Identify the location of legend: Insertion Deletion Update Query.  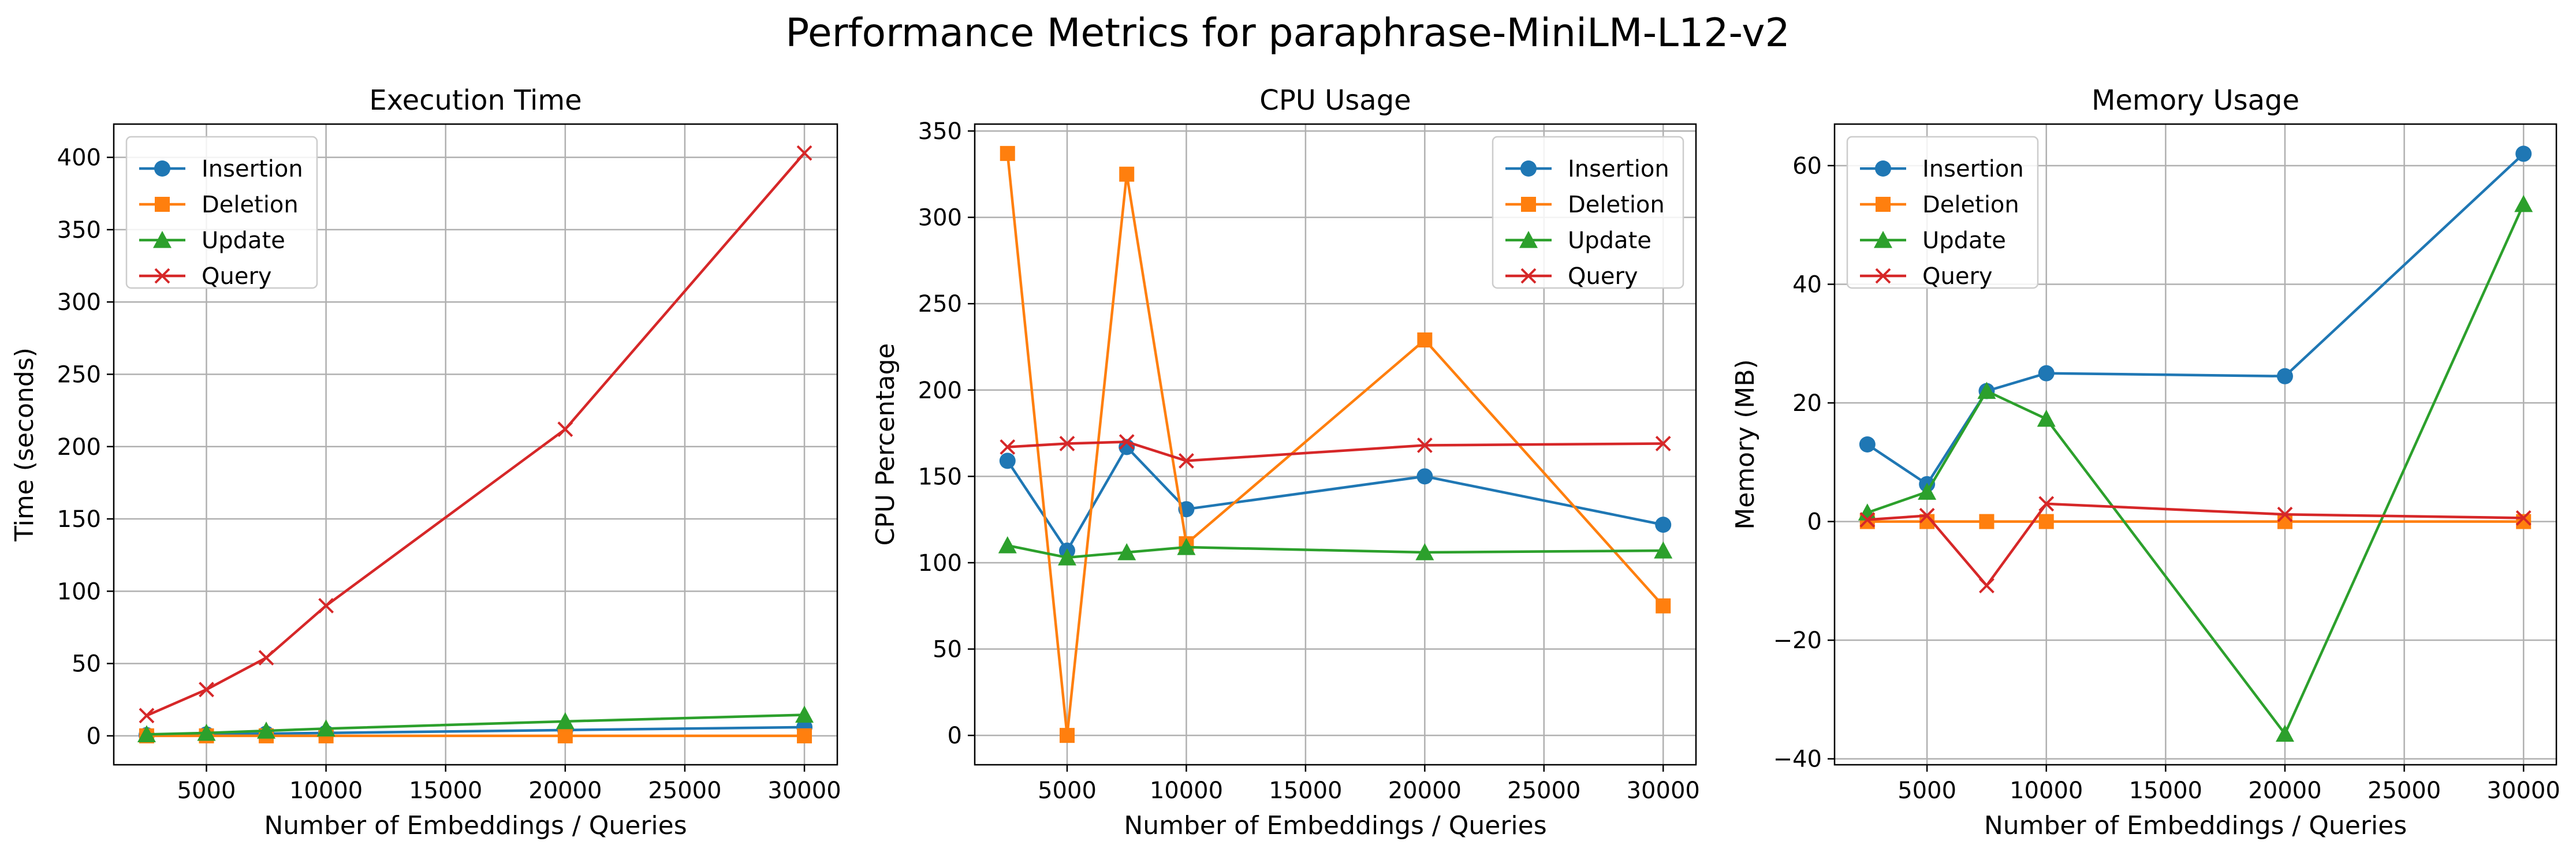
(1588, 213).